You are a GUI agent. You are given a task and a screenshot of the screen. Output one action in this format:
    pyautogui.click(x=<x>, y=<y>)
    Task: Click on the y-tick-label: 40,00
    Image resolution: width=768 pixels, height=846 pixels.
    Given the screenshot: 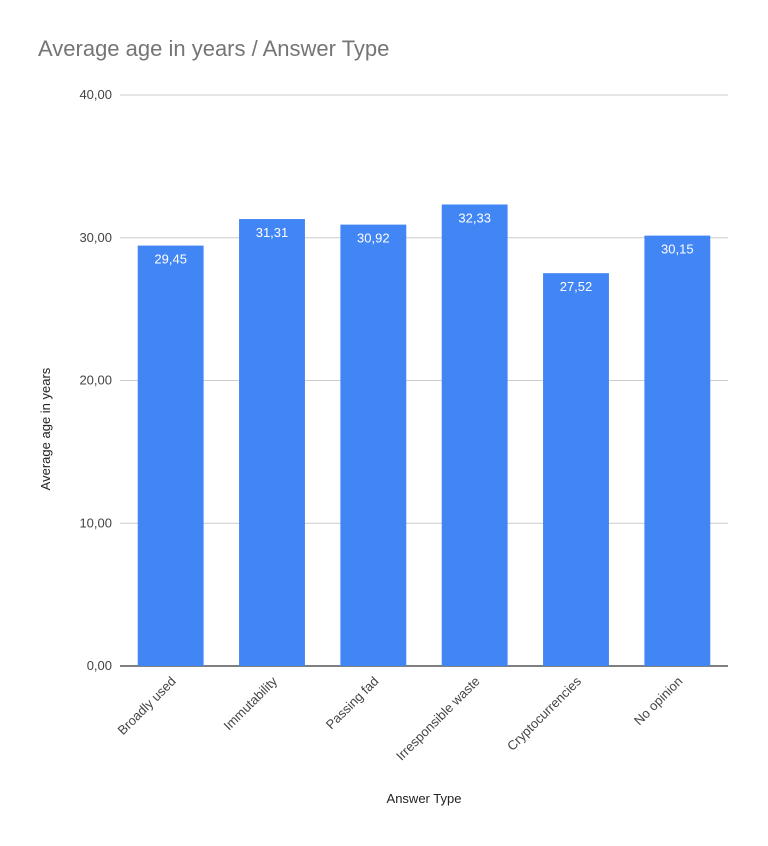 What is the action you would take?
    pyautogui.click(x=95, y=94)
    